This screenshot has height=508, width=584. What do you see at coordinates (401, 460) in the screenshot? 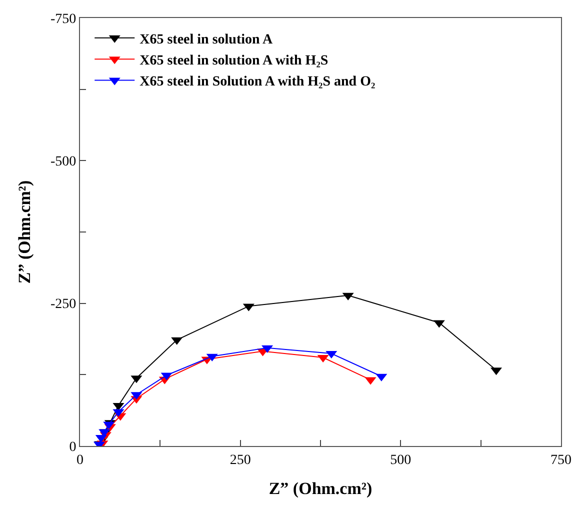
I see `x-tick-label: 500` at bounding box center [401, 460].